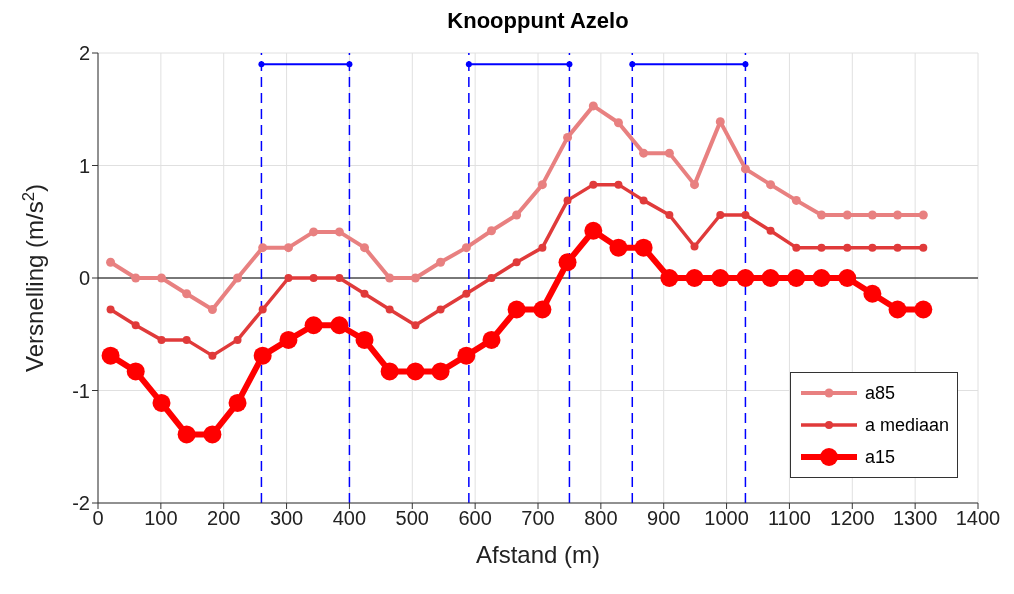  Describe the element at coordinates (538, 554) in the screenshot. I see `x-axis-title: Afstand (m)` at that location.